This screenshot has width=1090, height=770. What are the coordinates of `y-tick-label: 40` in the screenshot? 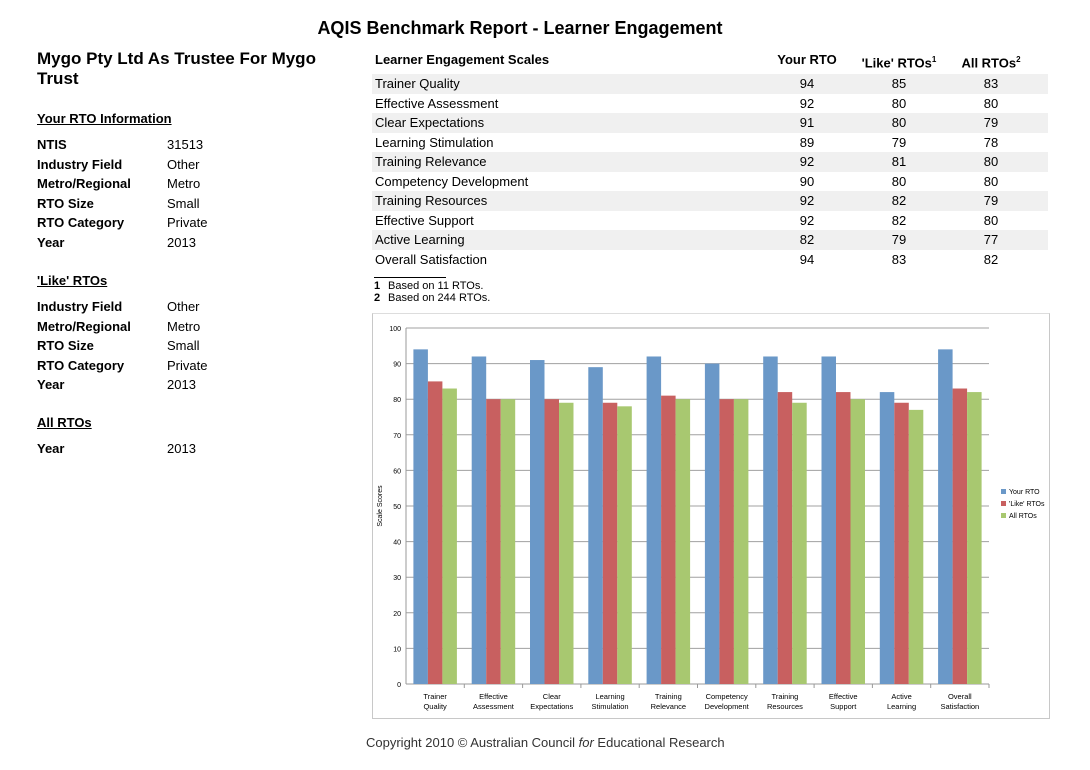 It's located at (397, 543).